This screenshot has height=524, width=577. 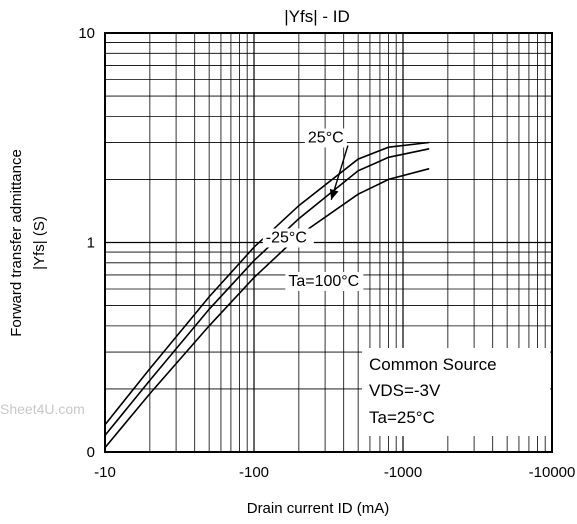 I want to click on y-tick-label: 10, so click(x=86, y=33).